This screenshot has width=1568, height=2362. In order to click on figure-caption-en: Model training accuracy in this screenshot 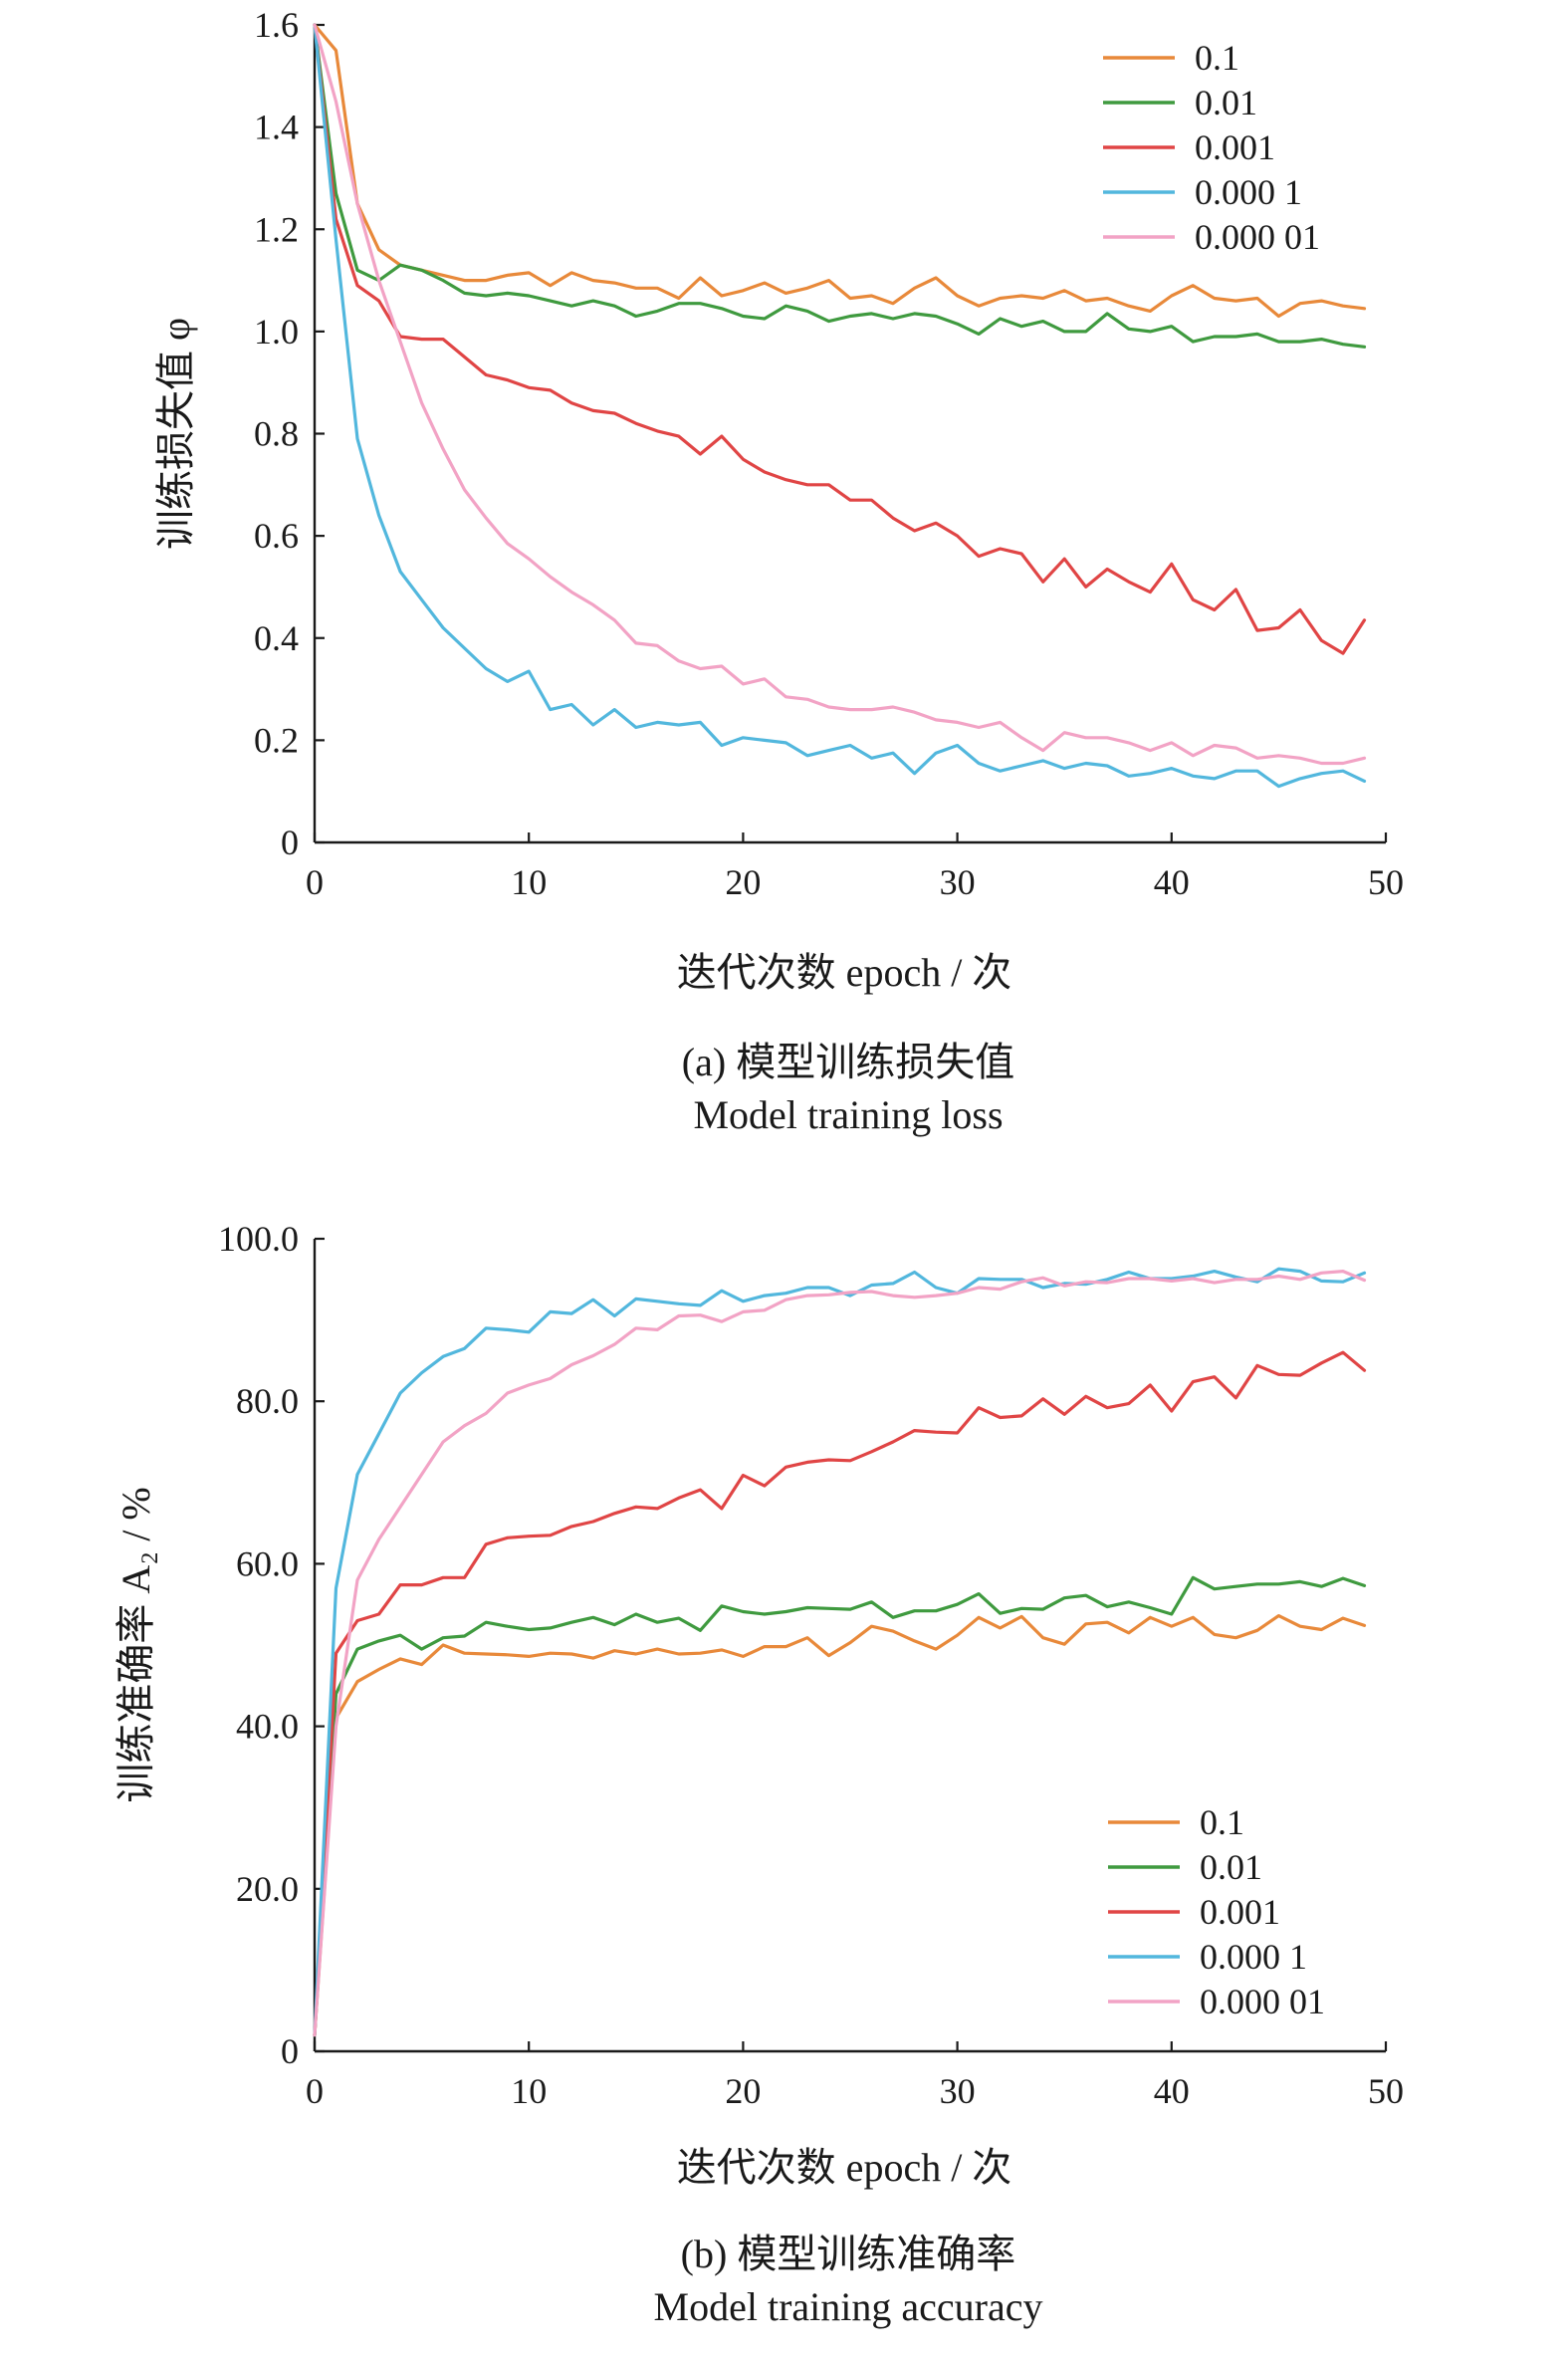, I will do `click(849, 2306)`.